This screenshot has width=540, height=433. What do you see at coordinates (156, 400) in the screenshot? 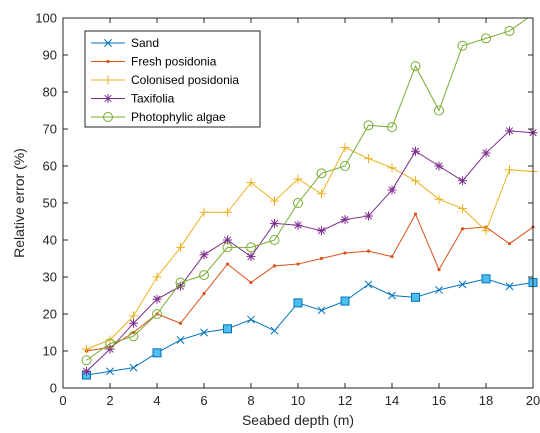
I see `x-tick-label: 4` at bounding box center [156, 400].